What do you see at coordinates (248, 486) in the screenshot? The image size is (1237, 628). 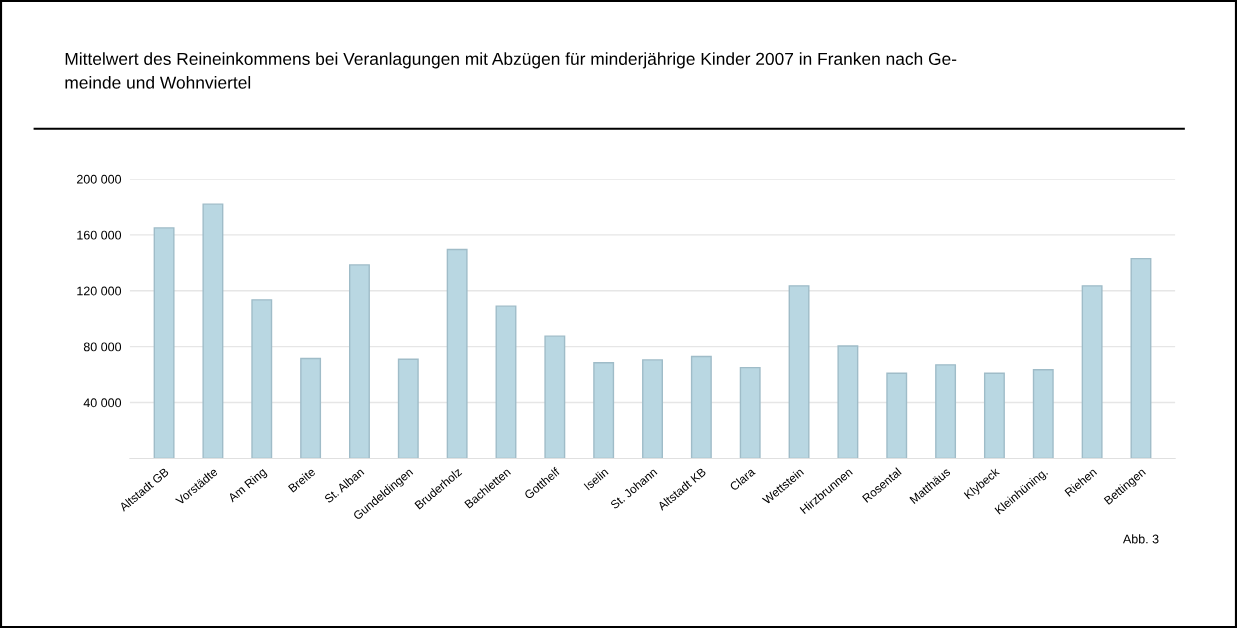 I see `x-tick-label: Am Ring` at bounding box center [248, 486].